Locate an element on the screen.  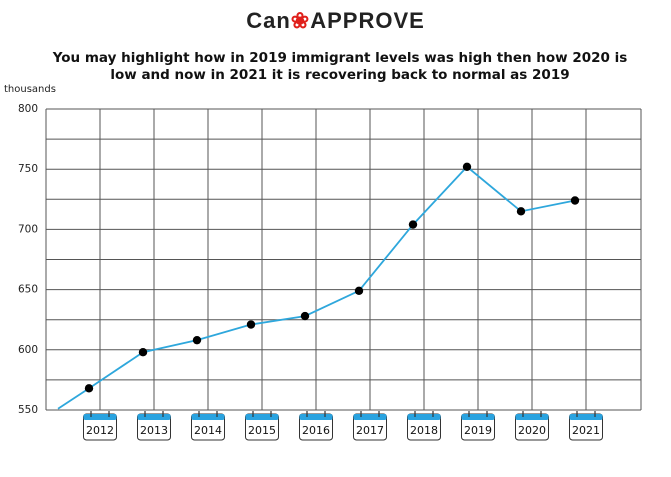
logo-text-can: Can is located at coordinates (268, 20).